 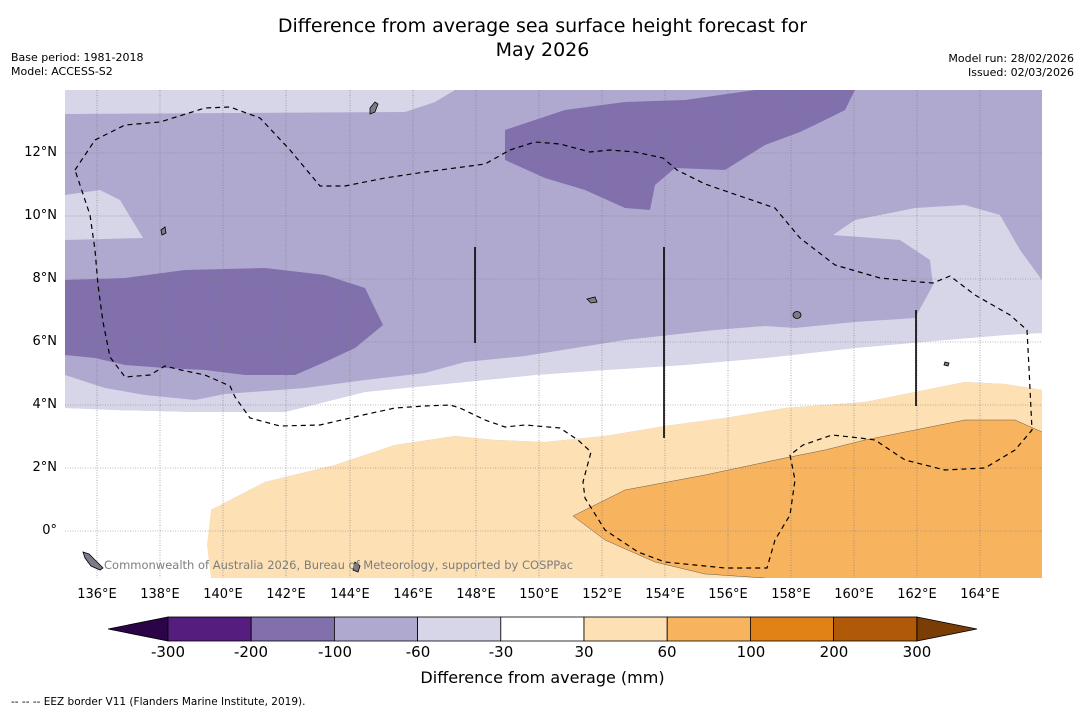 What do you see at coordinates (680, 150) in the screenshot?
I see `anomaly-band-minus200-north` at bounding box center [680, 150].